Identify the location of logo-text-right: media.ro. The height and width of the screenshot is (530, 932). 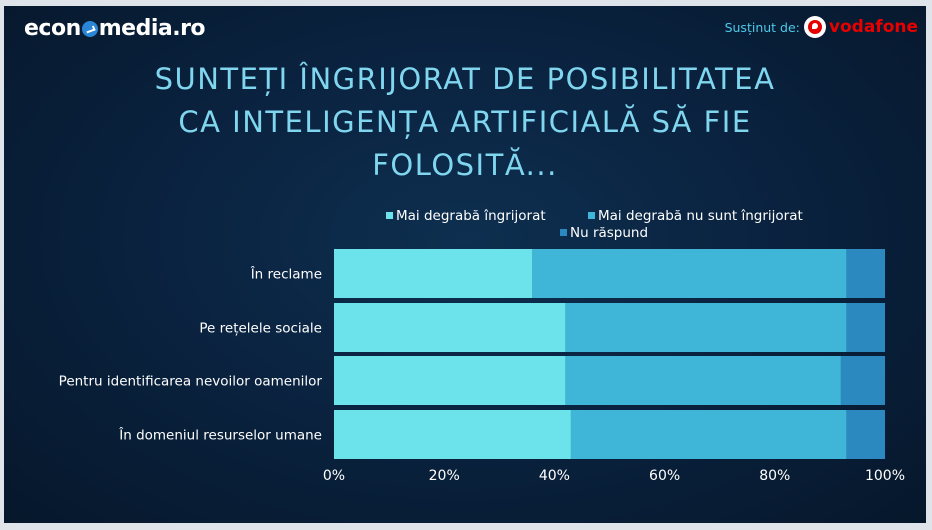
(152, 28).